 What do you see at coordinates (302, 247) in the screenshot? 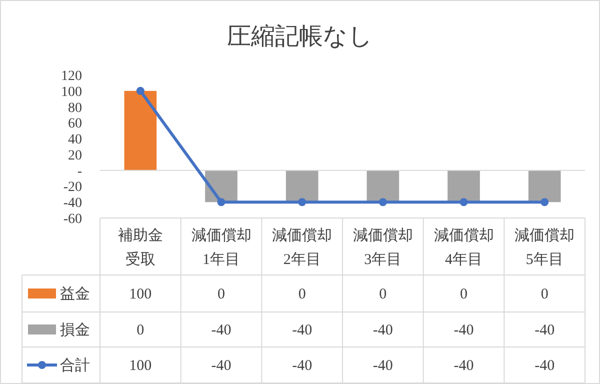
I see `x-tick-label: 減価償却2年目` at bounding box center [302, 247].